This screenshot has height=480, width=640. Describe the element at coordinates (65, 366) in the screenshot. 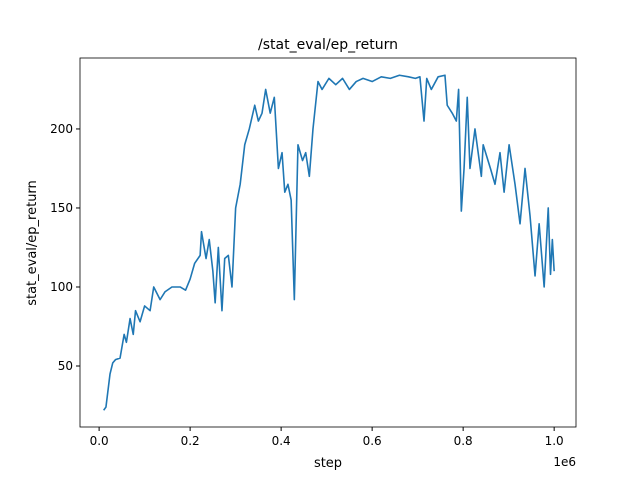

I see `y-tick-label: 50` at that location.